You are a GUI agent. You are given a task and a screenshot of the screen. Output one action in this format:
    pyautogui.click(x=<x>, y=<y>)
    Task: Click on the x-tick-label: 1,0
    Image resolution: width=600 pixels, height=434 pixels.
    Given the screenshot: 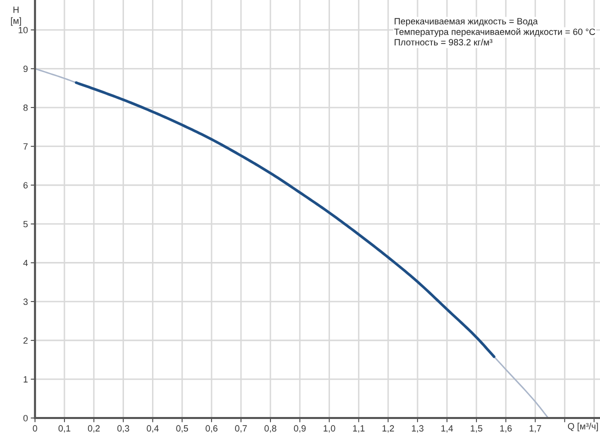 What is the action you would take?
    pyautogui.click(x=330, y=429)
    